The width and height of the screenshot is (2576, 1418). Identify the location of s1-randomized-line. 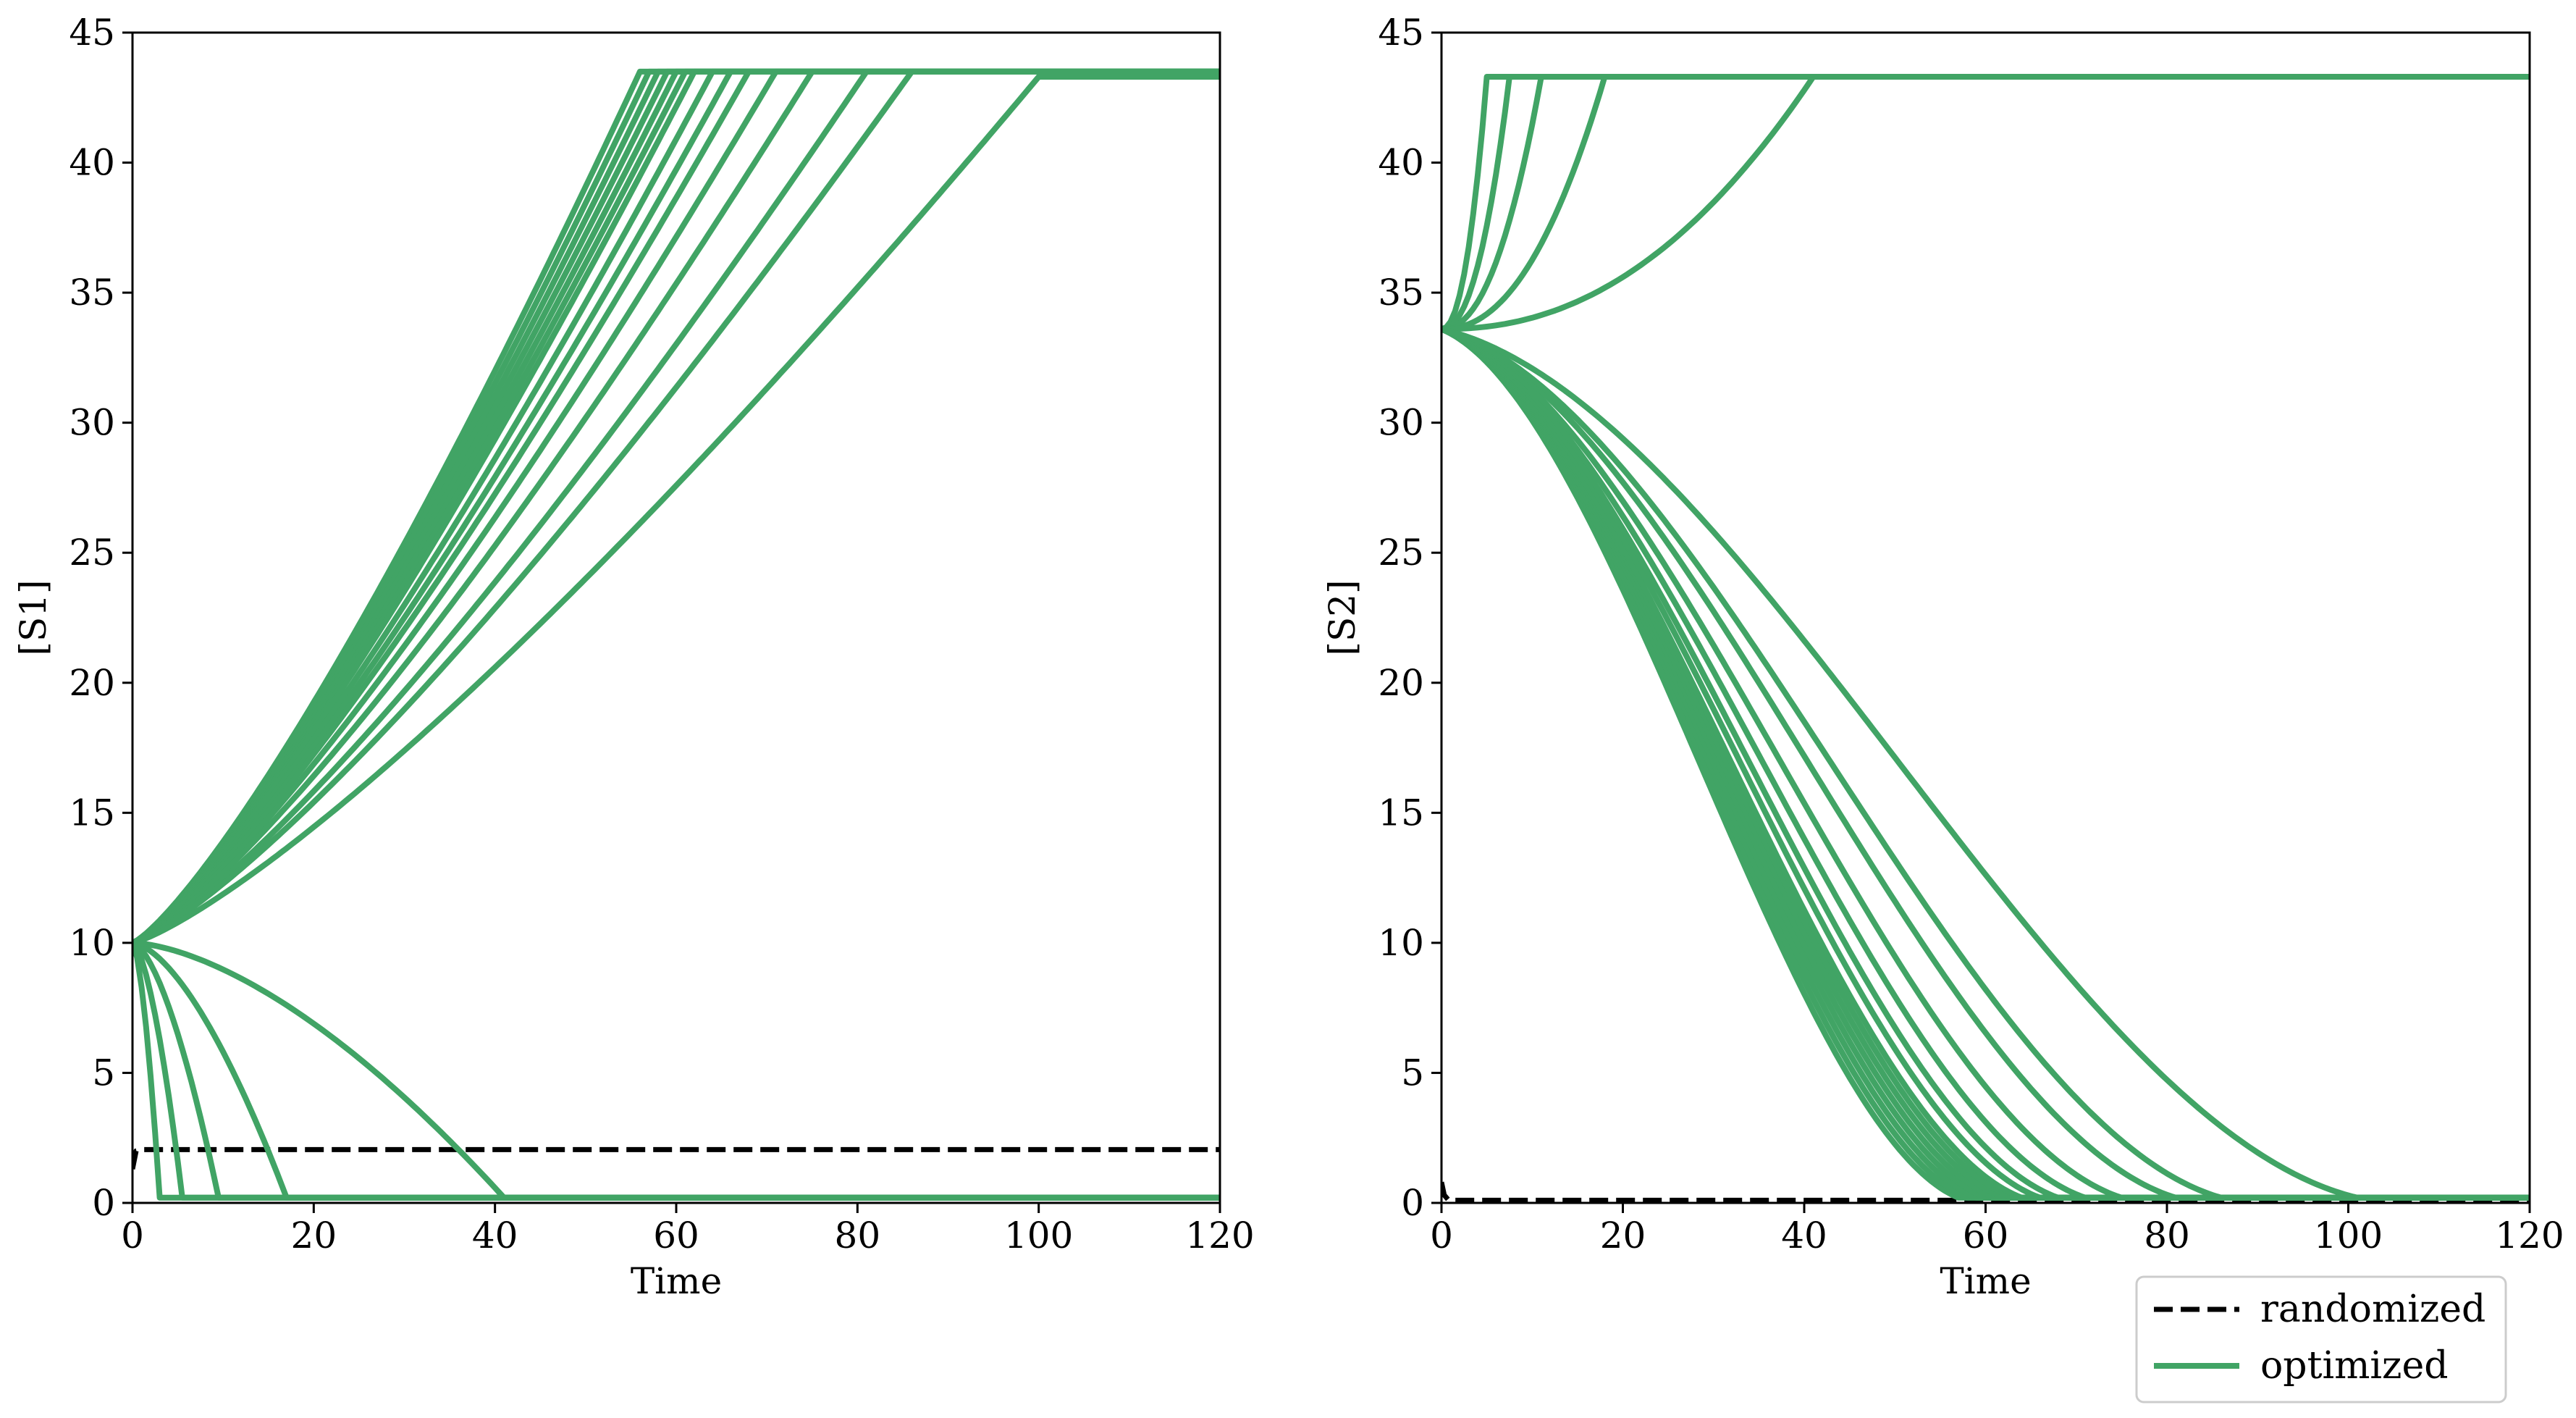
(676, 1158).